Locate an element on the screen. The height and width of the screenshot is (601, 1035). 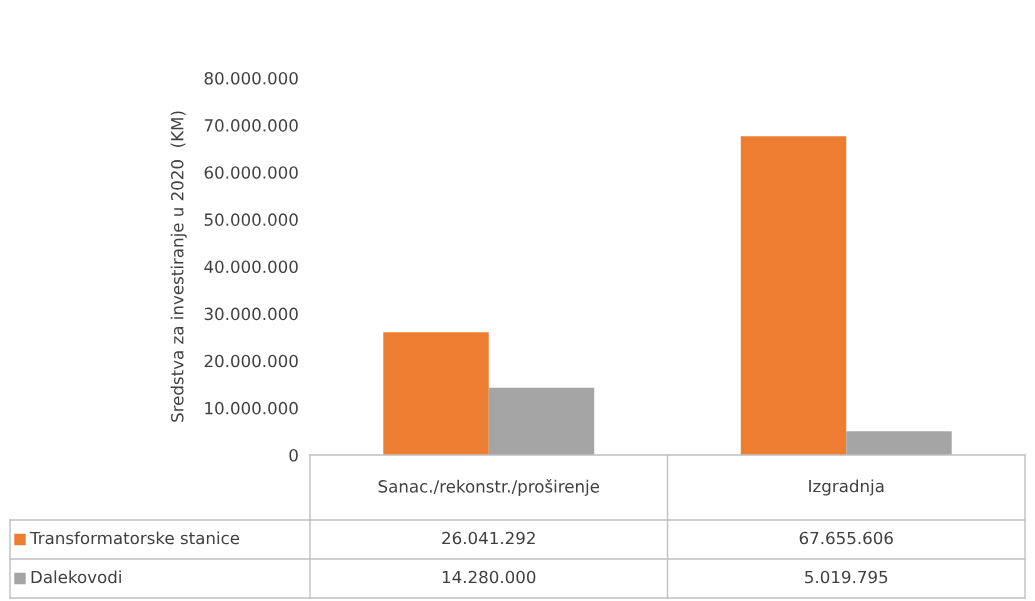
y-axis-title: Sredstva za investiranje u 2020 (KM) is located at coordinates (178, 266).